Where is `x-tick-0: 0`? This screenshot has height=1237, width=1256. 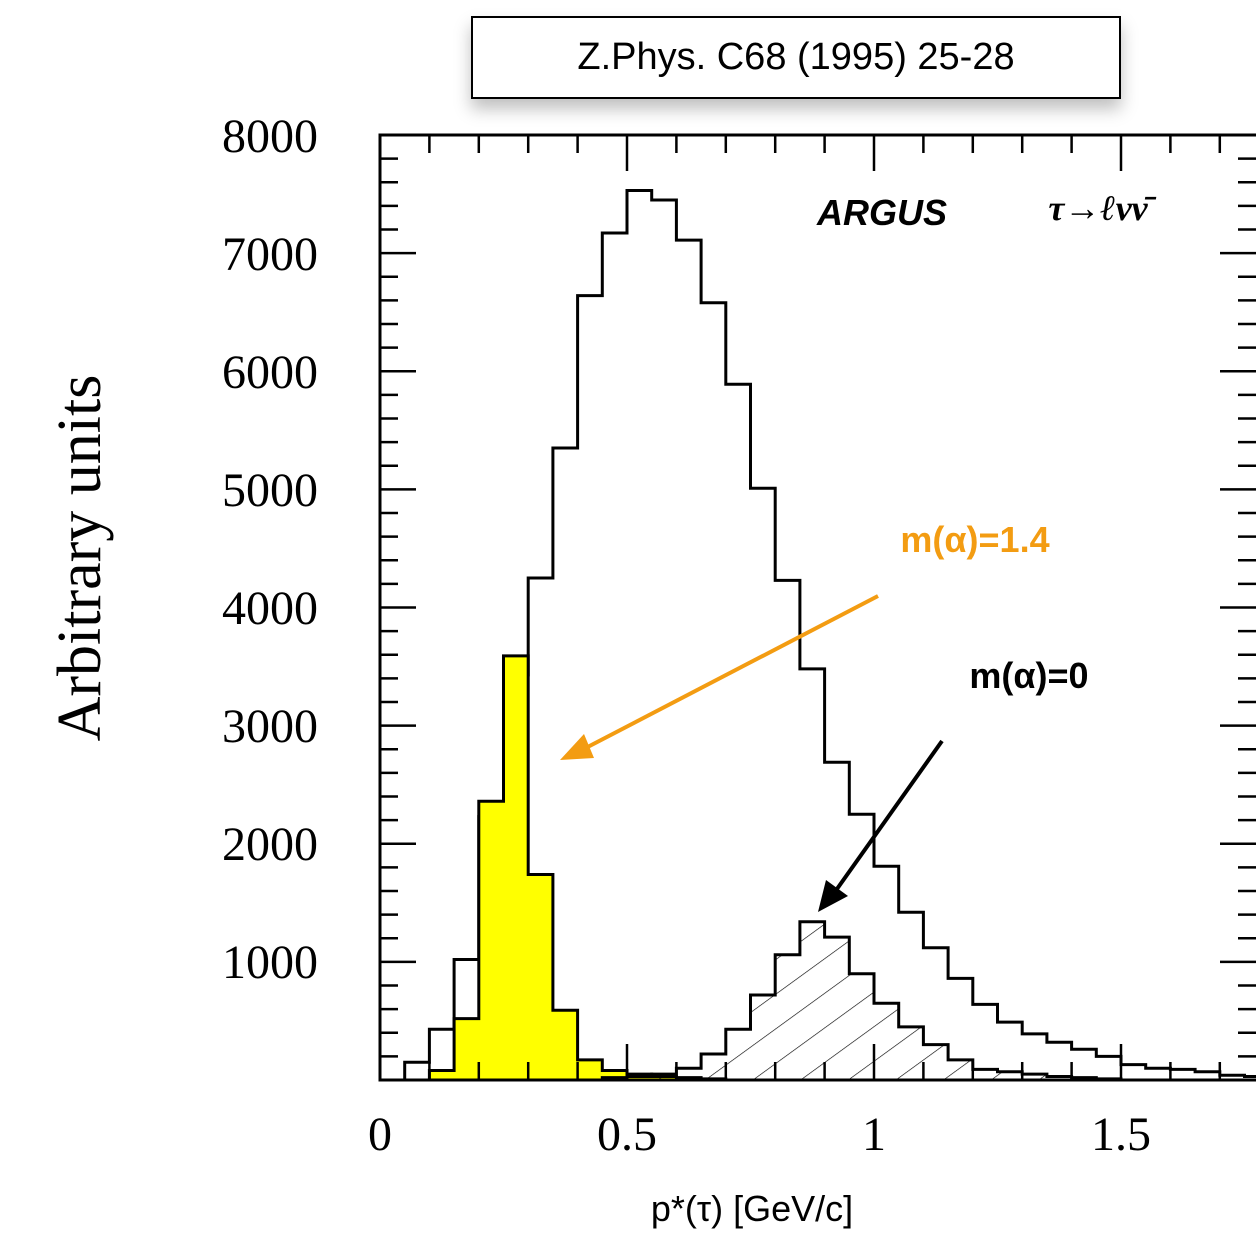
x-tick-0: 0 is located at coordinates (380, 1134).